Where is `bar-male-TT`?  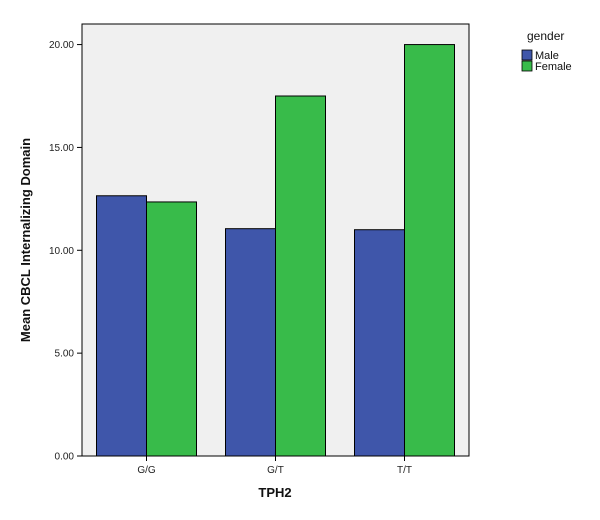 bar-male-TT is located at coordinates (379, 343).